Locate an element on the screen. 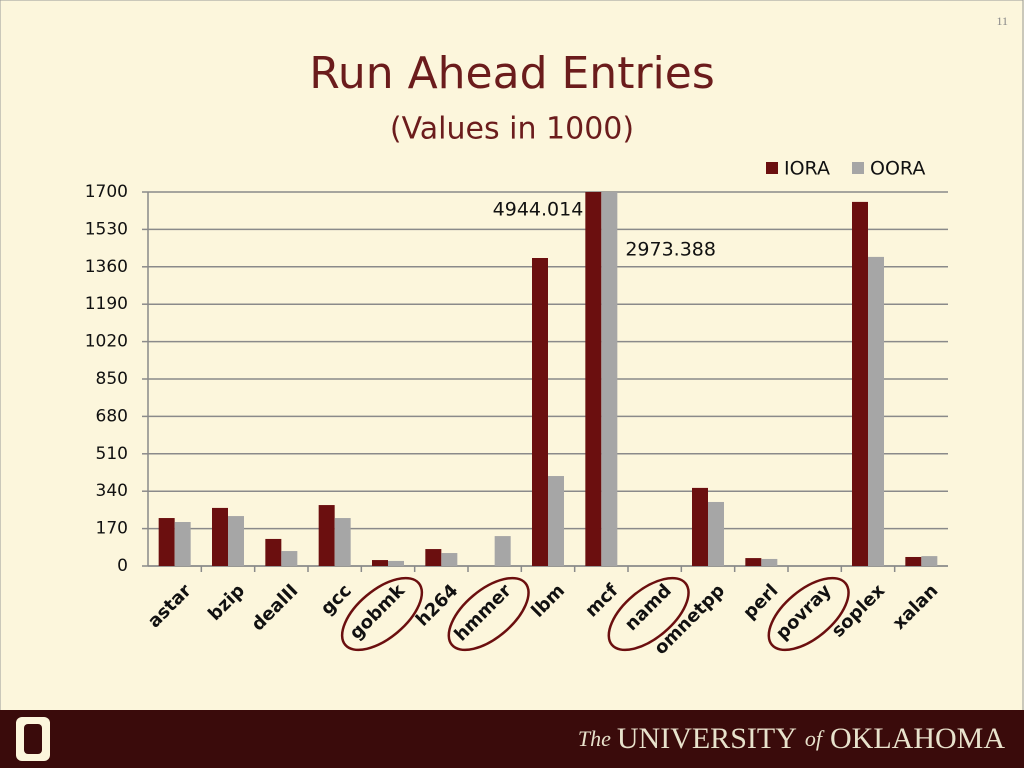 Image resolution: width=1024 pixels, height=768 pixels. legend-label: OORA is located at coordinates (897, 169).